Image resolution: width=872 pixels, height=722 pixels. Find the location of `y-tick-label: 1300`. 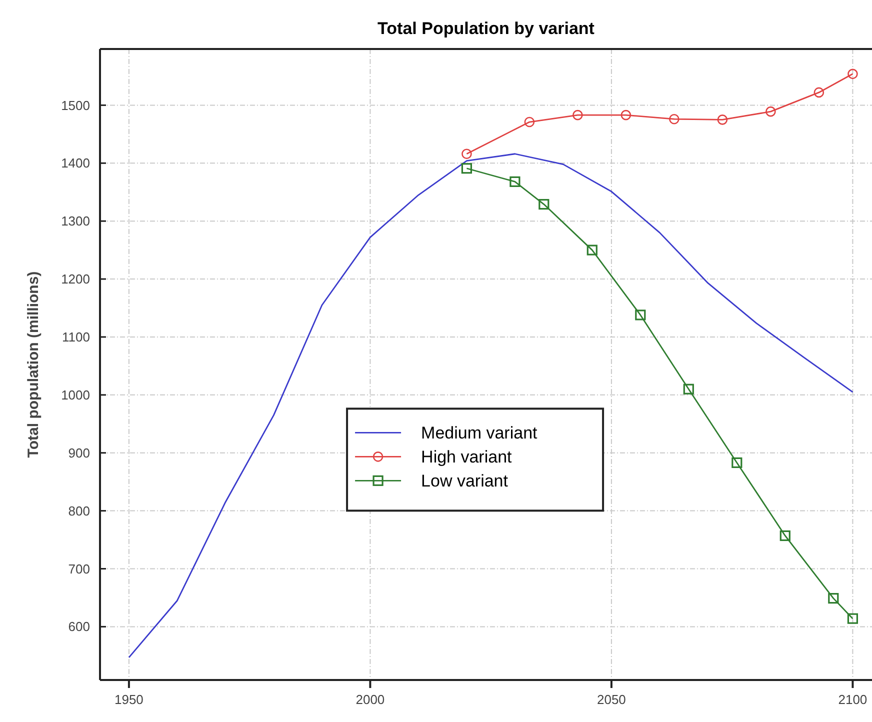

y-tick-label: 1300 is located at coordinates (75, 221).